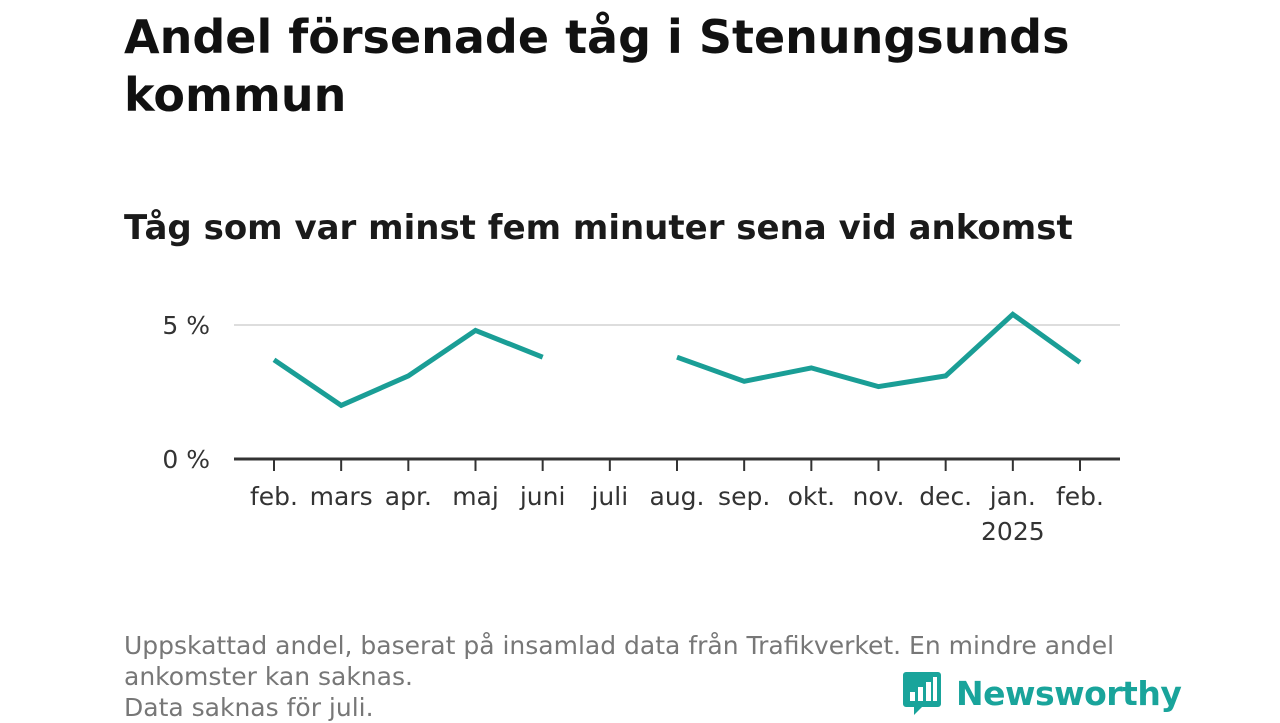 The height and width of the screenshot is (723, 1280). Describe the element at coordinates (268, 676) in the screenshot. I see `footnote-line-2: ankomster kan saknas.` at that location.